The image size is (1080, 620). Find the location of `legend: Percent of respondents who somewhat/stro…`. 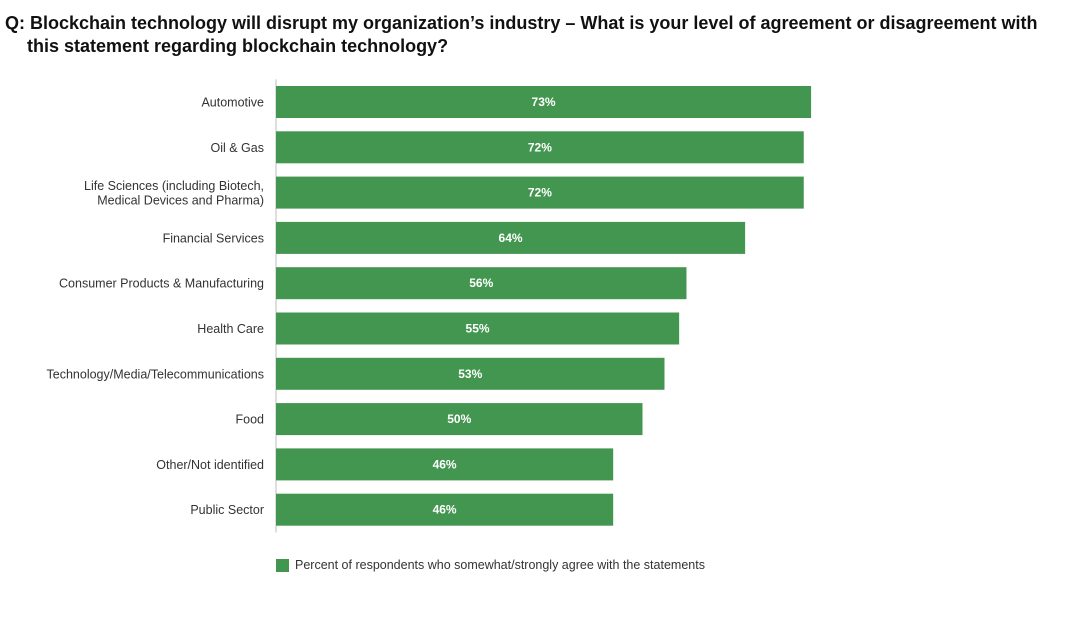

legend: Percent of respondents who somewhat/stro… is located at coordinates (490, 565).